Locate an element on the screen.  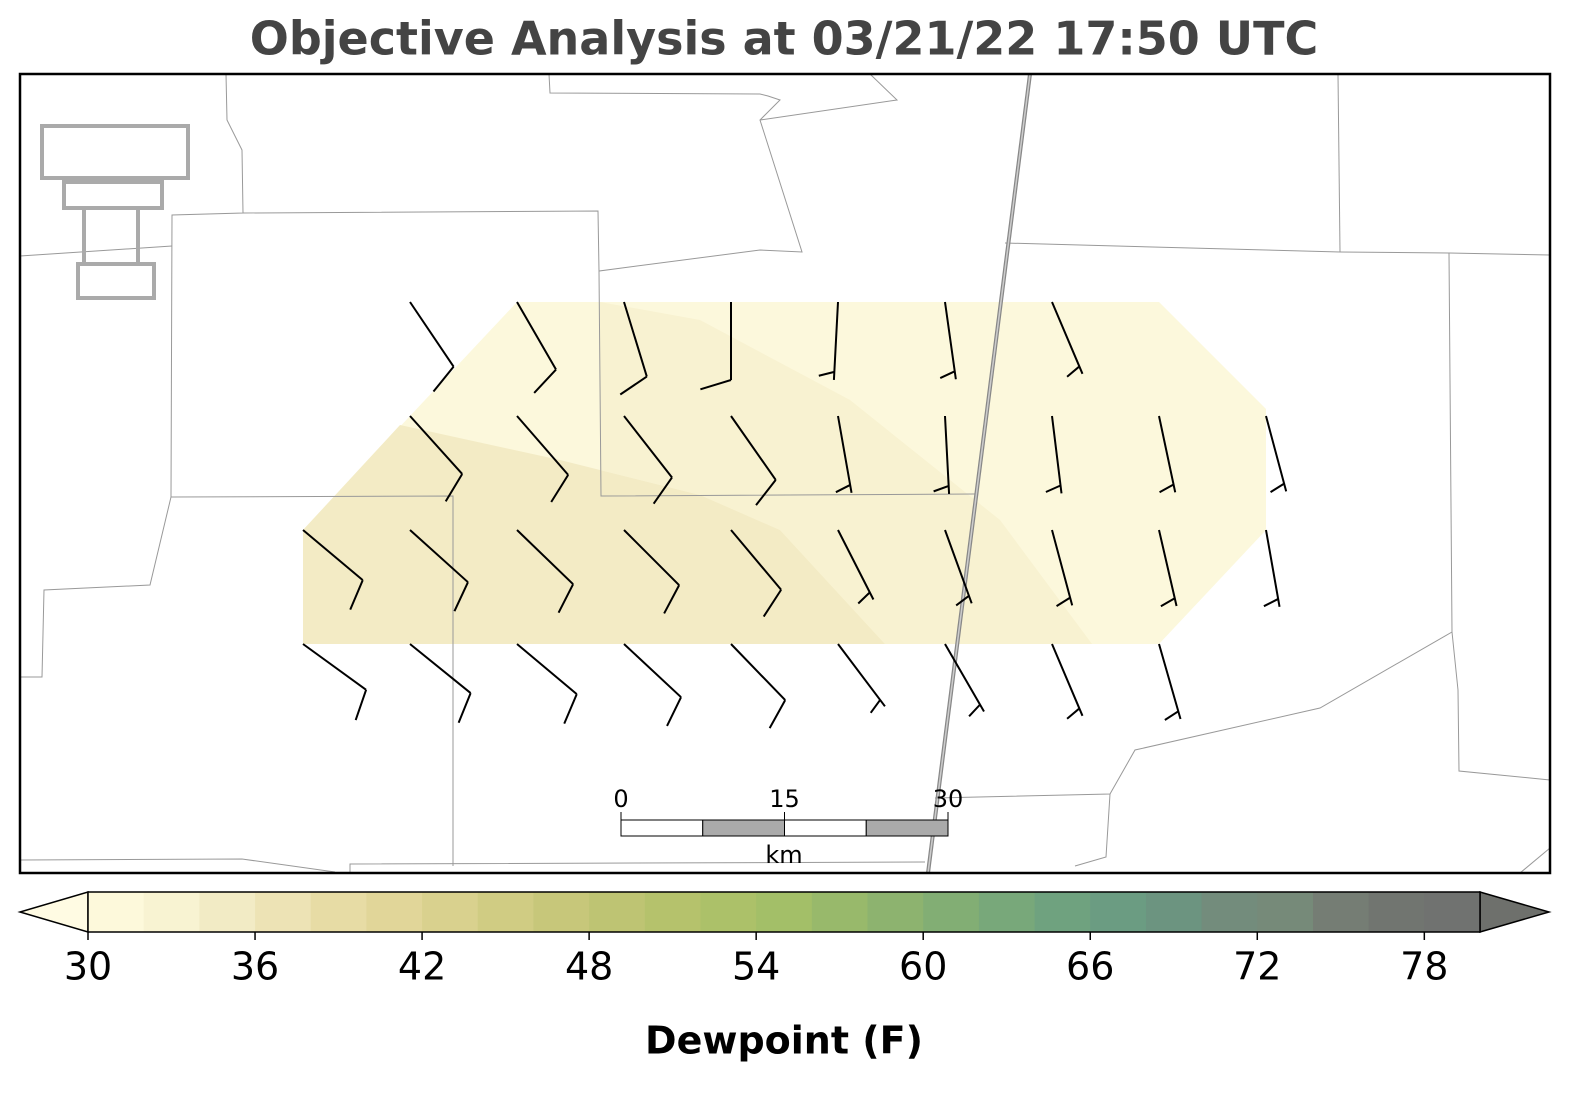
logo is located at coordinates (115, 212).